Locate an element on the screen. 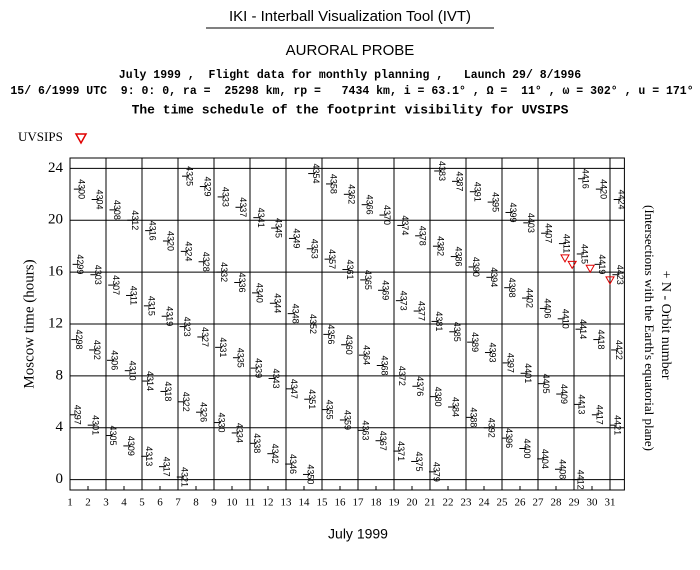  y-axis-label: Moscow time (hours) is located at coordinates (29, 323).